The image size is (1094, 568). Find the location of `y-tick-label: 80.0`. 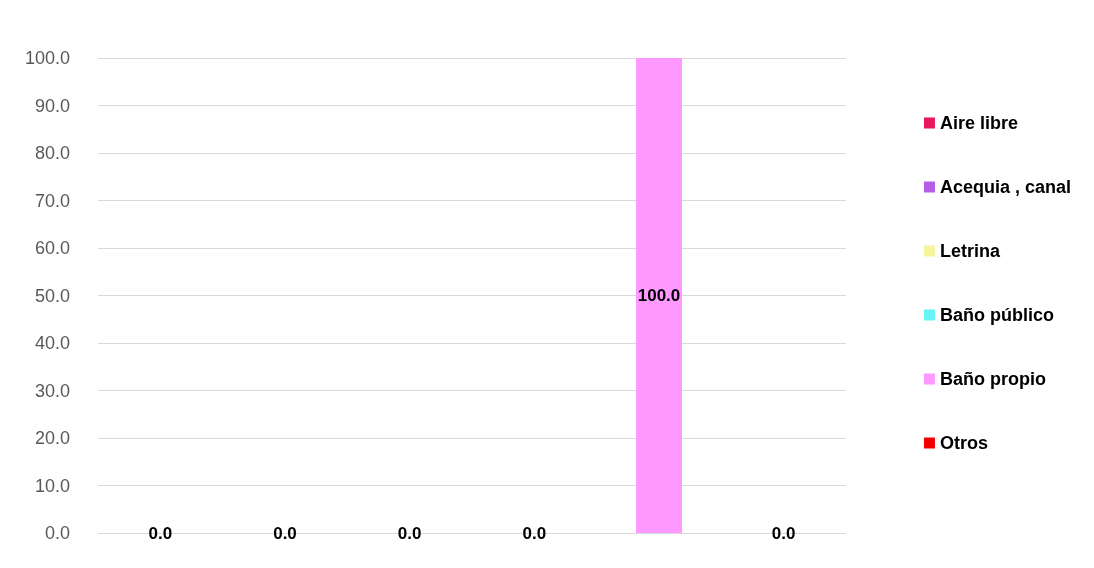

y-tick-label: 80.0 is located at coordinates (52, 153).